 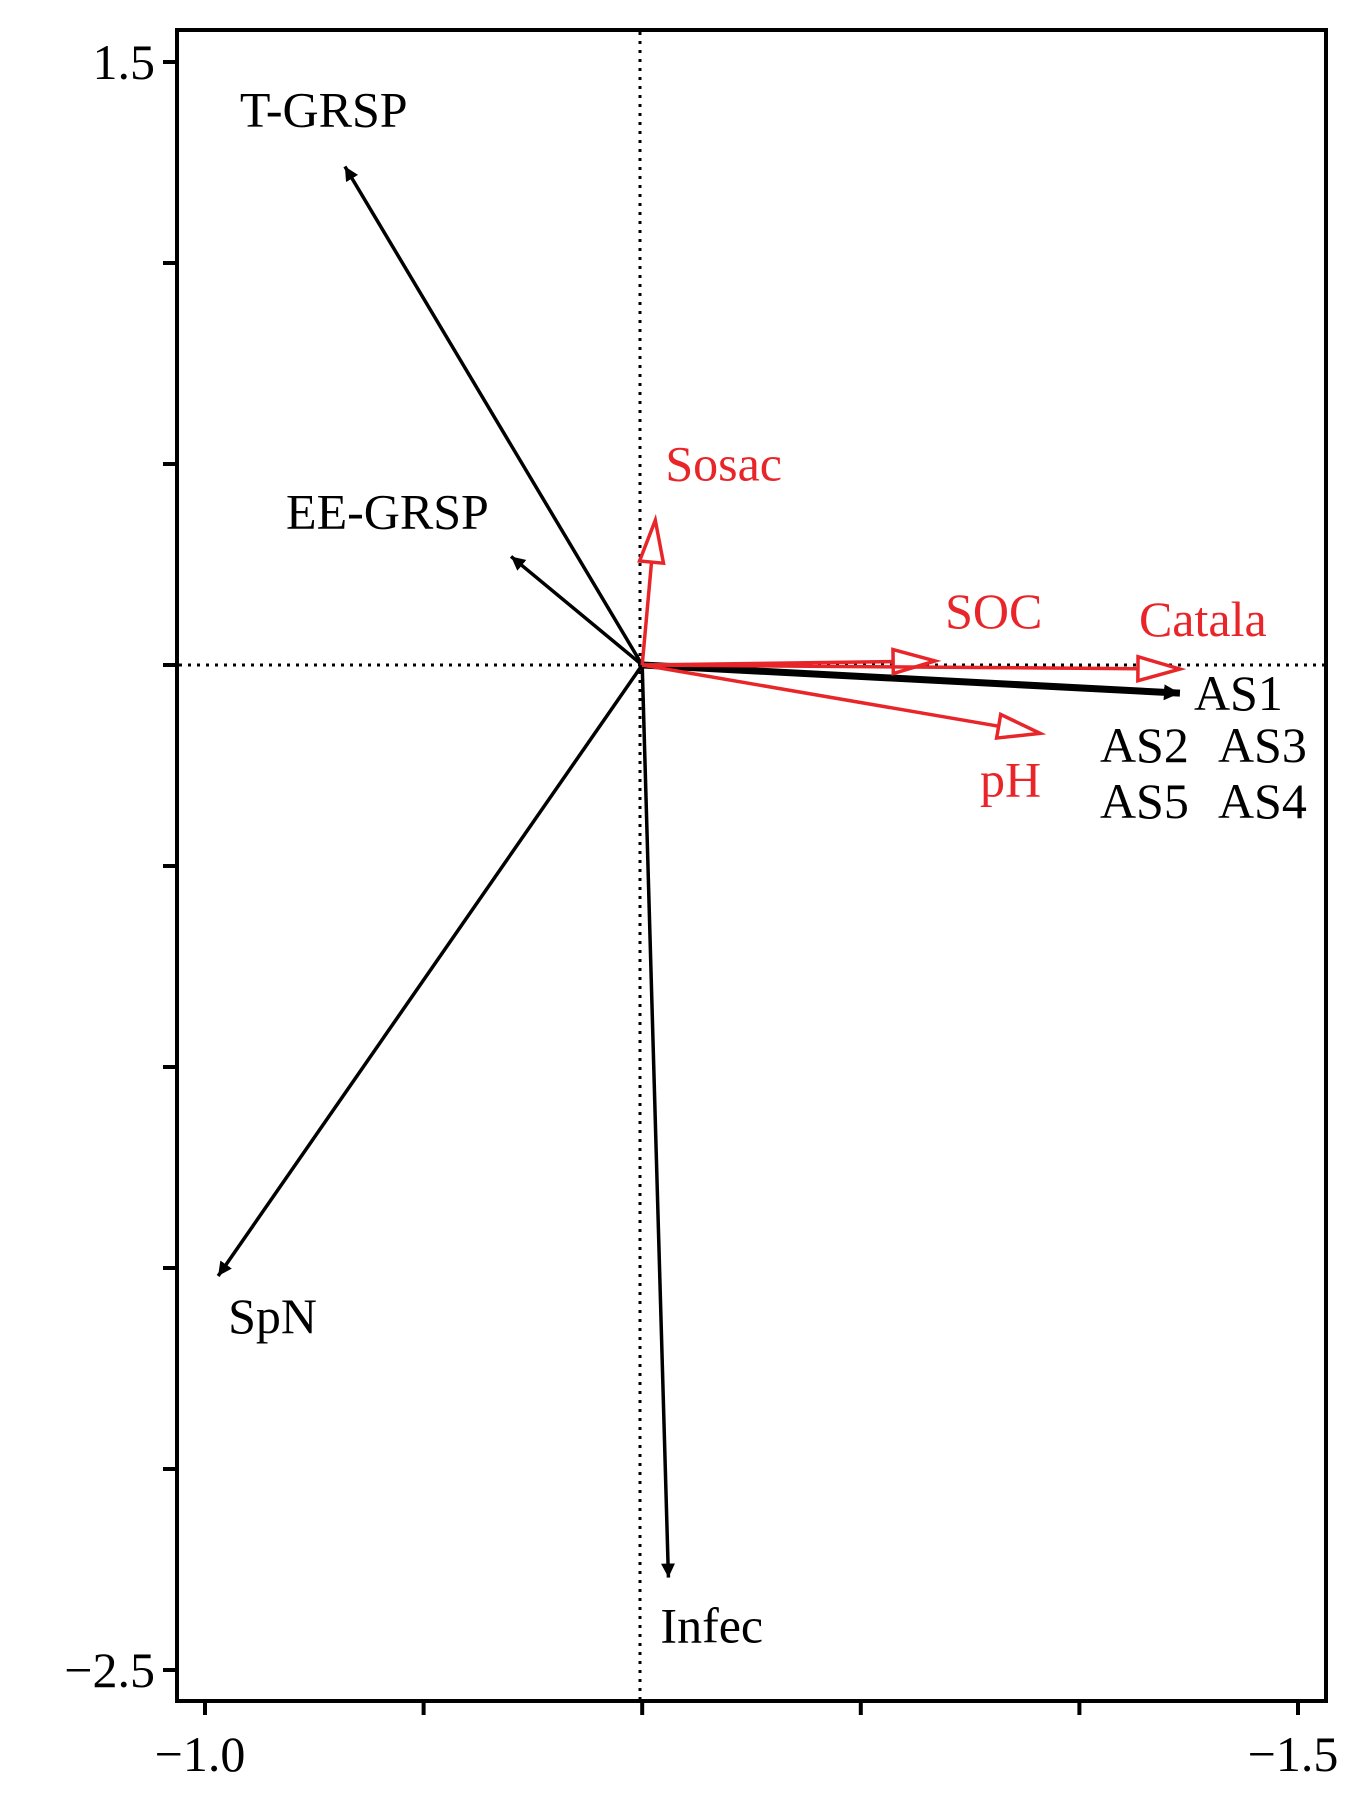 I want to click on x-tick-label: −1.5, so click(x=1293, y=1754).